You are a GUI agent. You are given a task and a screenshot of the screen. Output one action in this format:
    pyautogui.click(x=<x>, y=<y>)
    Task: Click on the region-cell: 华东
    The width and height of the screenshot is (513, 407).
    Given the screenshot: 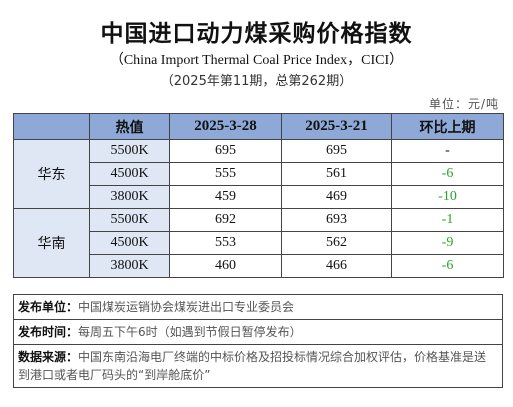 What is the action you would take?
    pyautogui.click(x=51, y=174)
    